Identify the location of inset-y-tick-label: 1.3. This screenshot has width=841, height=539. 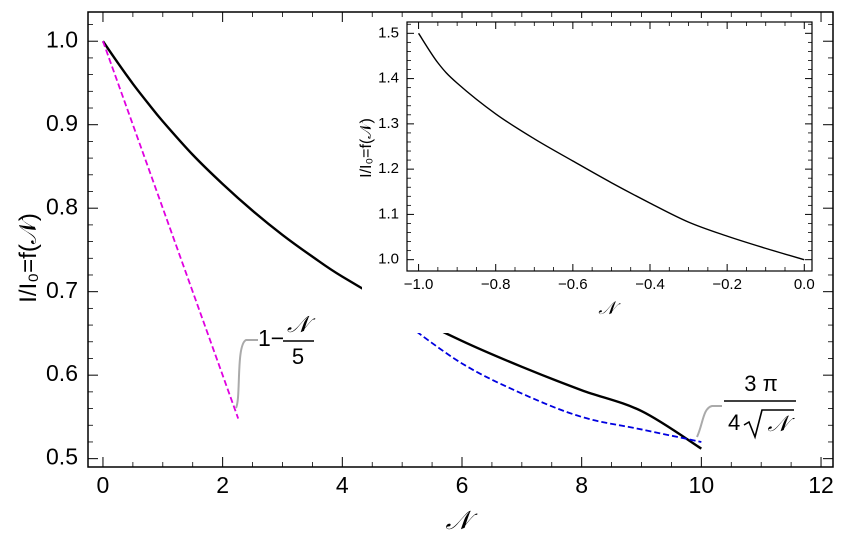
(388, 123).